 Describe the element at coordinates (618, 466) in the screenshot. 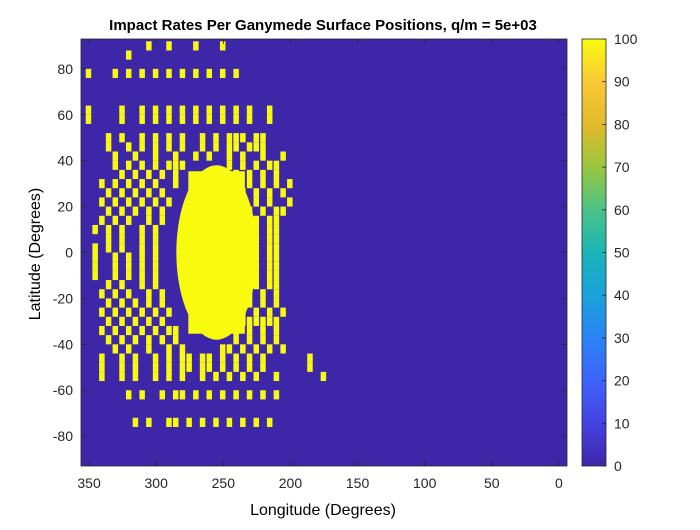

I see `colorbar-tick-label: 0` at that location.